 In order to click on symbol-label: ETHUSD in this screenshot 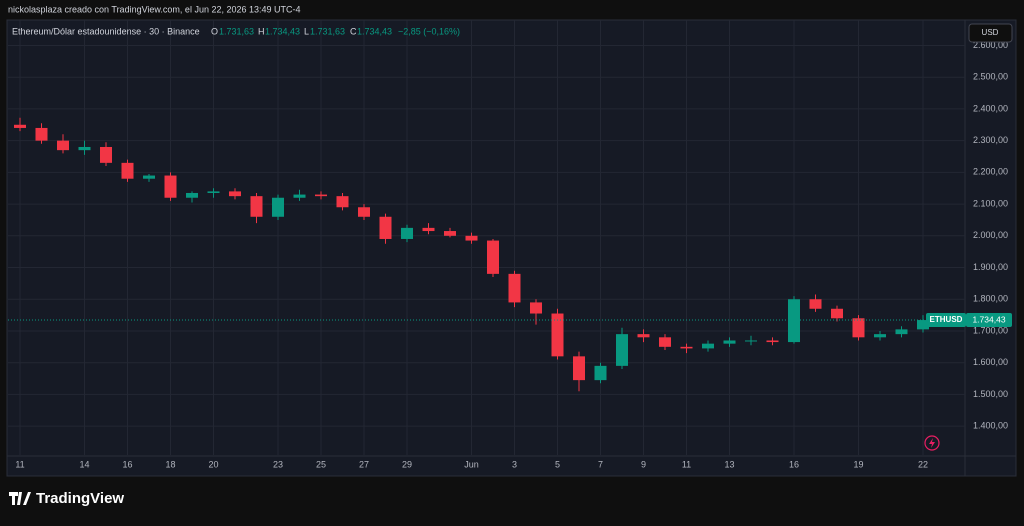, I will do `click(946, 319)`.